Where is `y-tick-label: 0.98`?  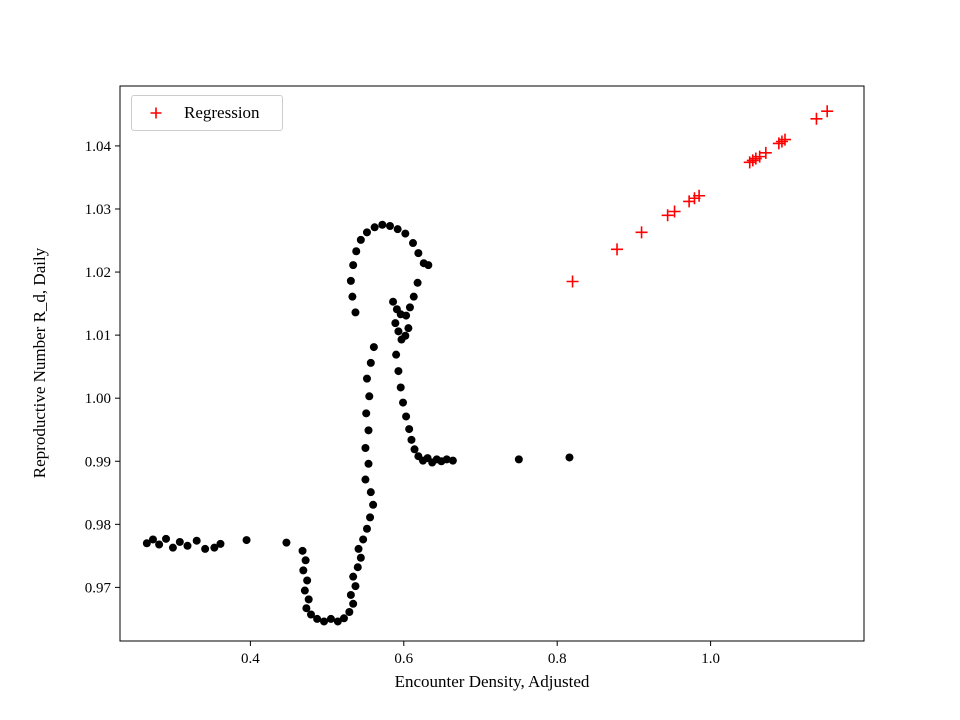
y-tick-label: 0.98 is located at coordinates (98, 525).